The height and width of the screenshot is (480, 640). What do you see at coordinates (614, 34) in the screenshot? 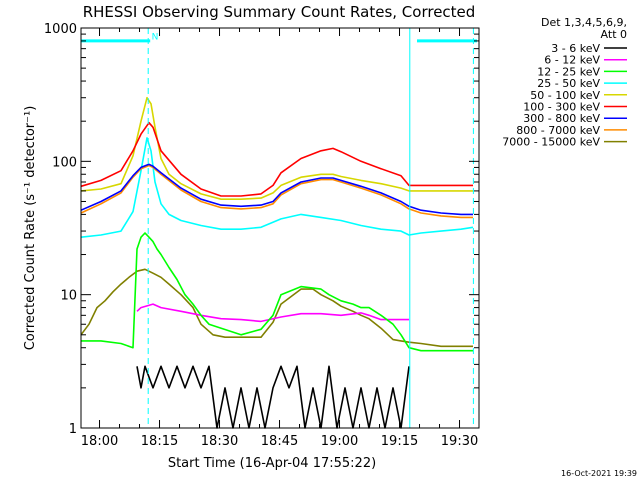
I see `legend-header-1: Att 0` at bounding box center [614, 34].